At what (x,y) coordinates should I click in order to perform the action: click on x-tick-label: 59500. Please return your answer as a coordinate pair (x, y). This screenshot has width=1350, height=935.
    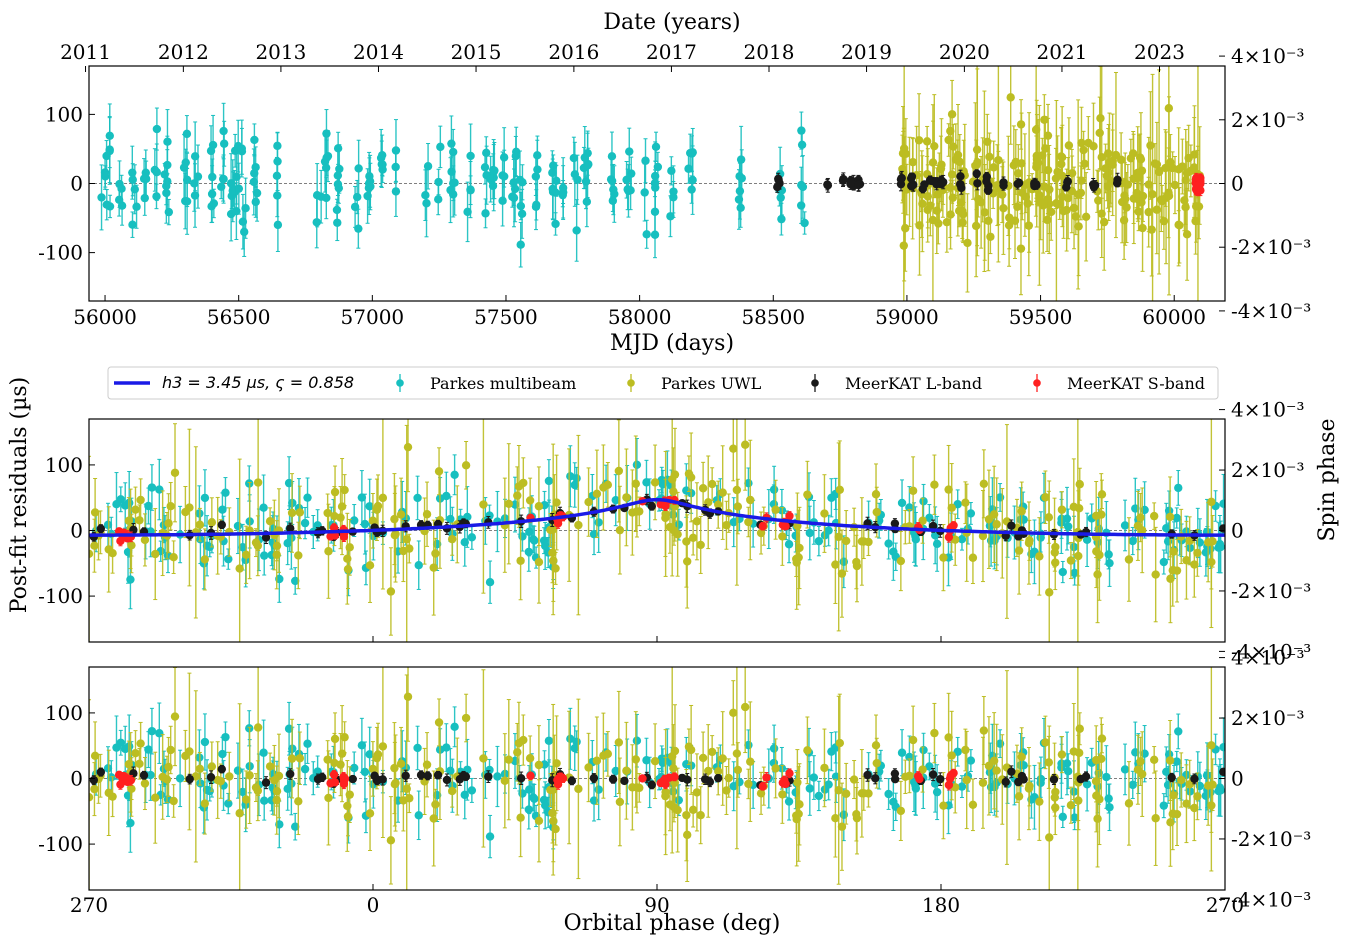
    Looking at the image, I should click on (1041, 317).